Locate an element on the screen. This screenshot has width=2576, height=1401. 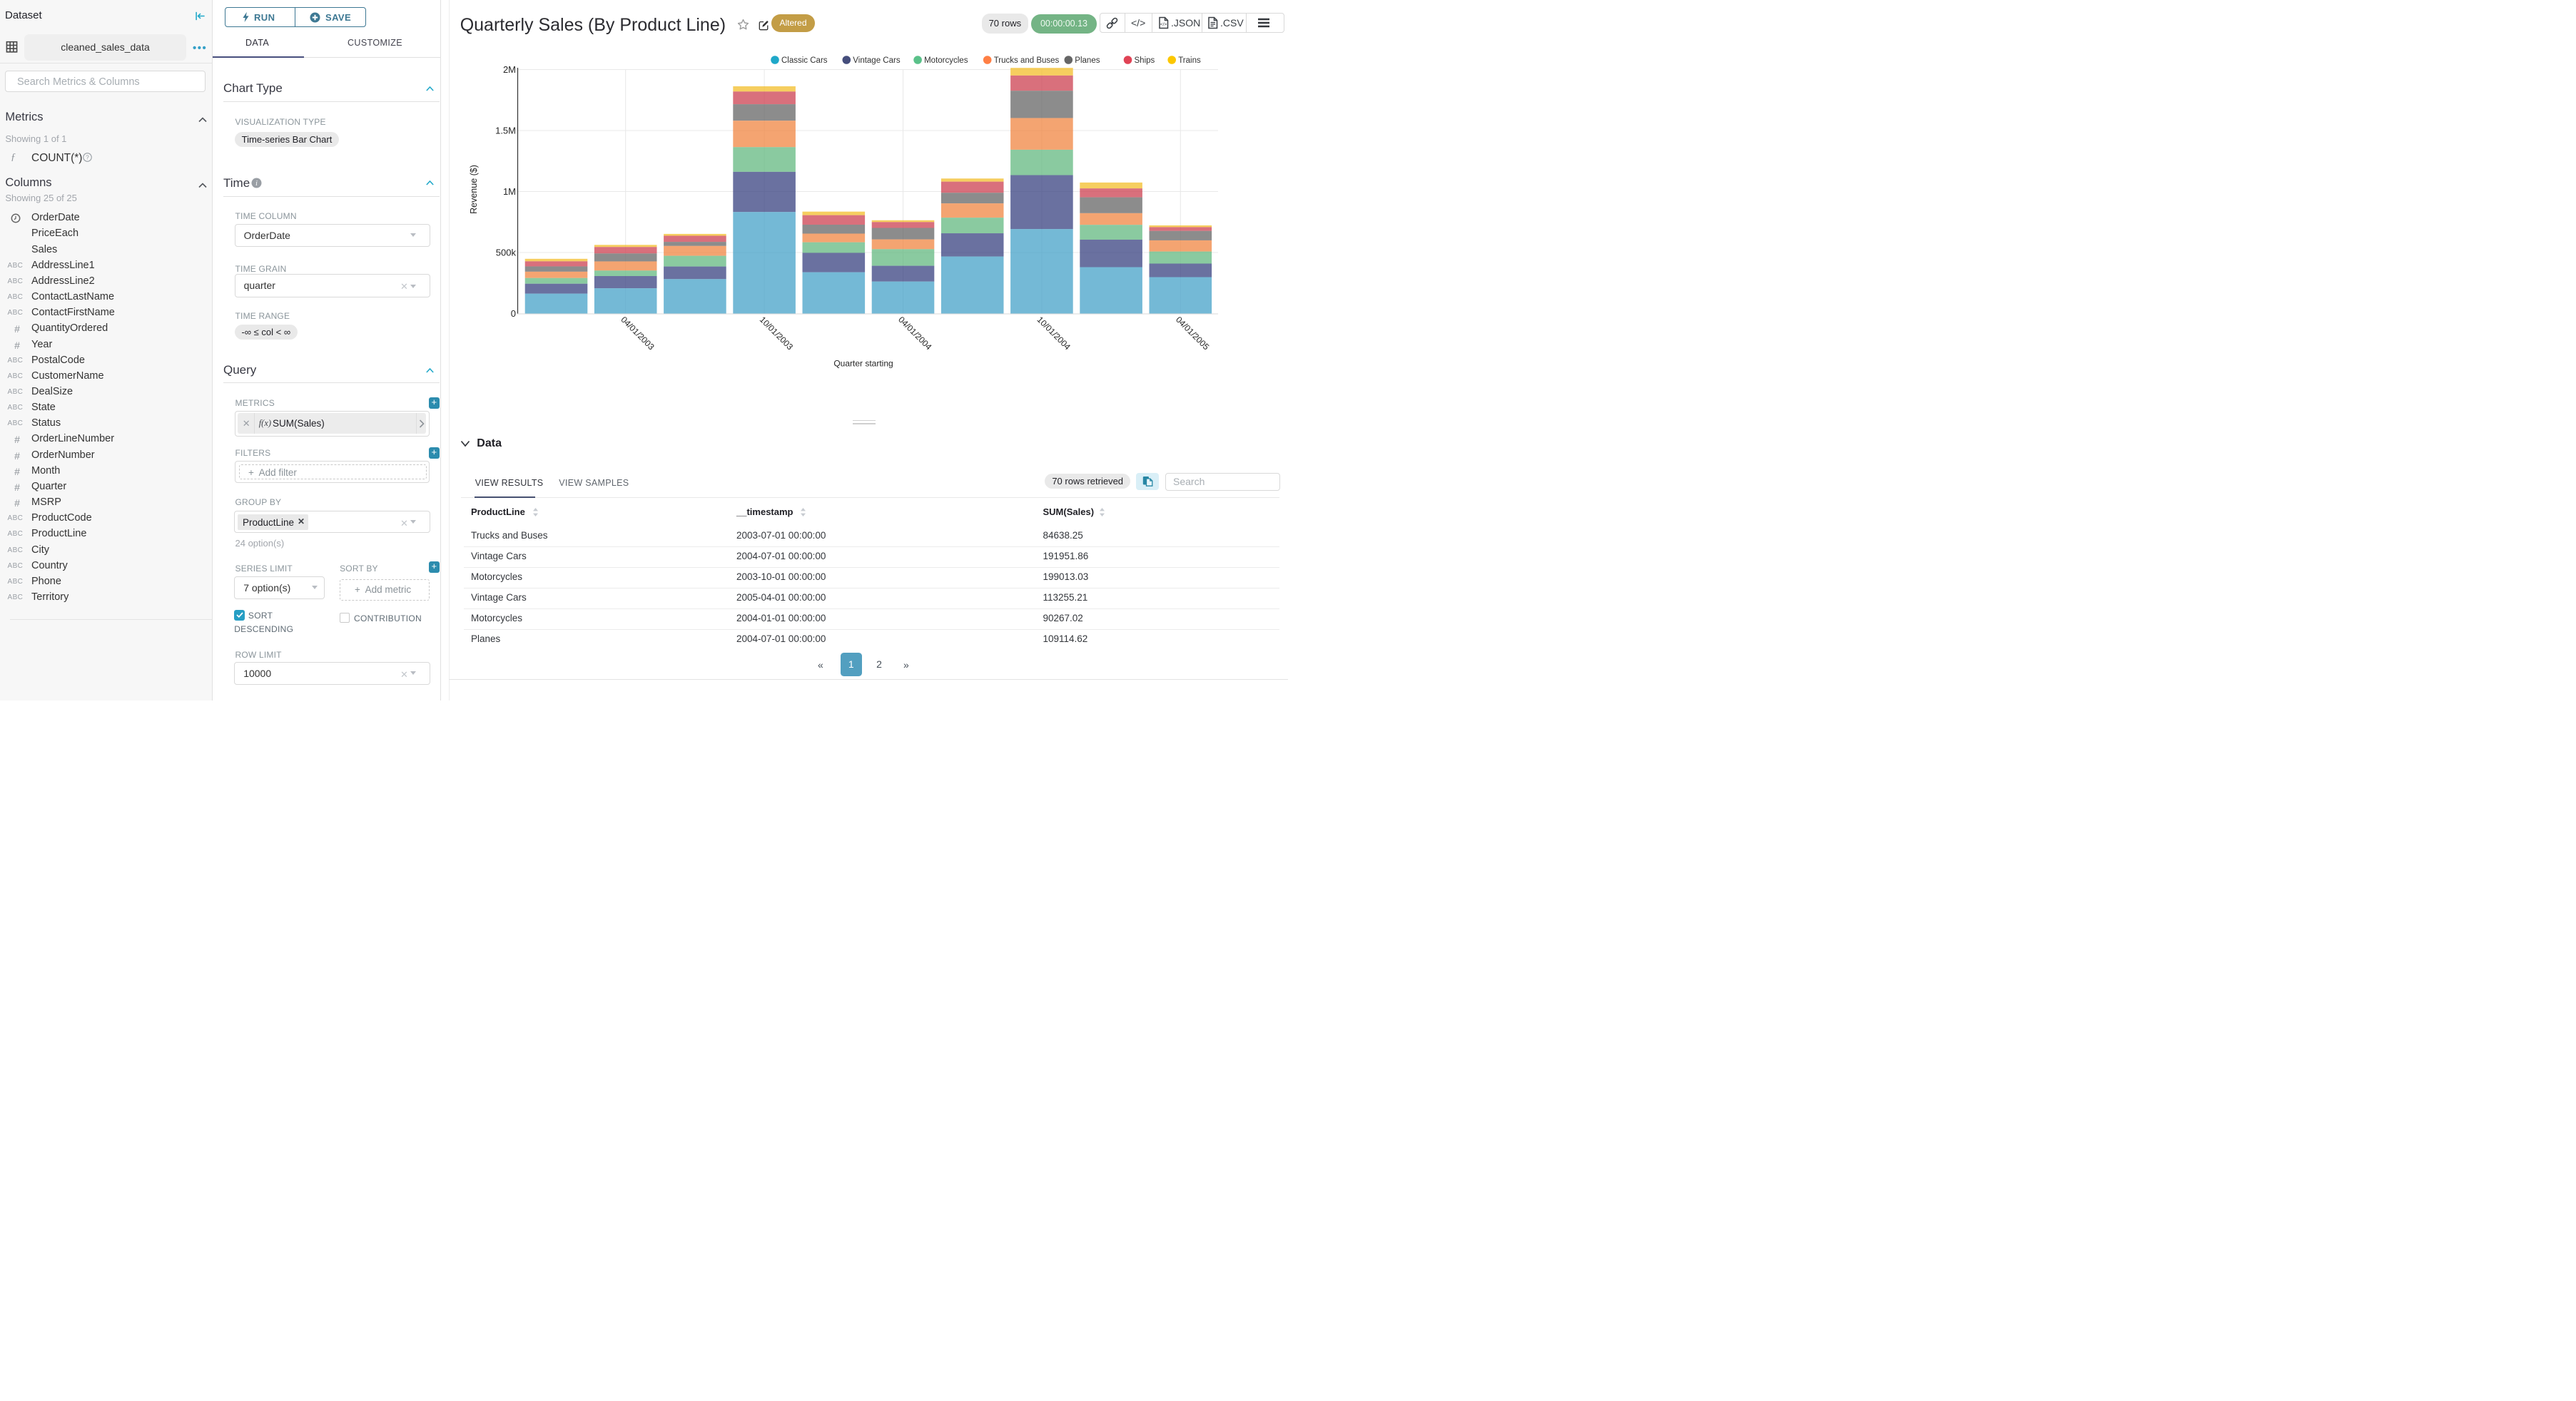
svg-text: 04/01/2004 is located at coordinates (915, 333).